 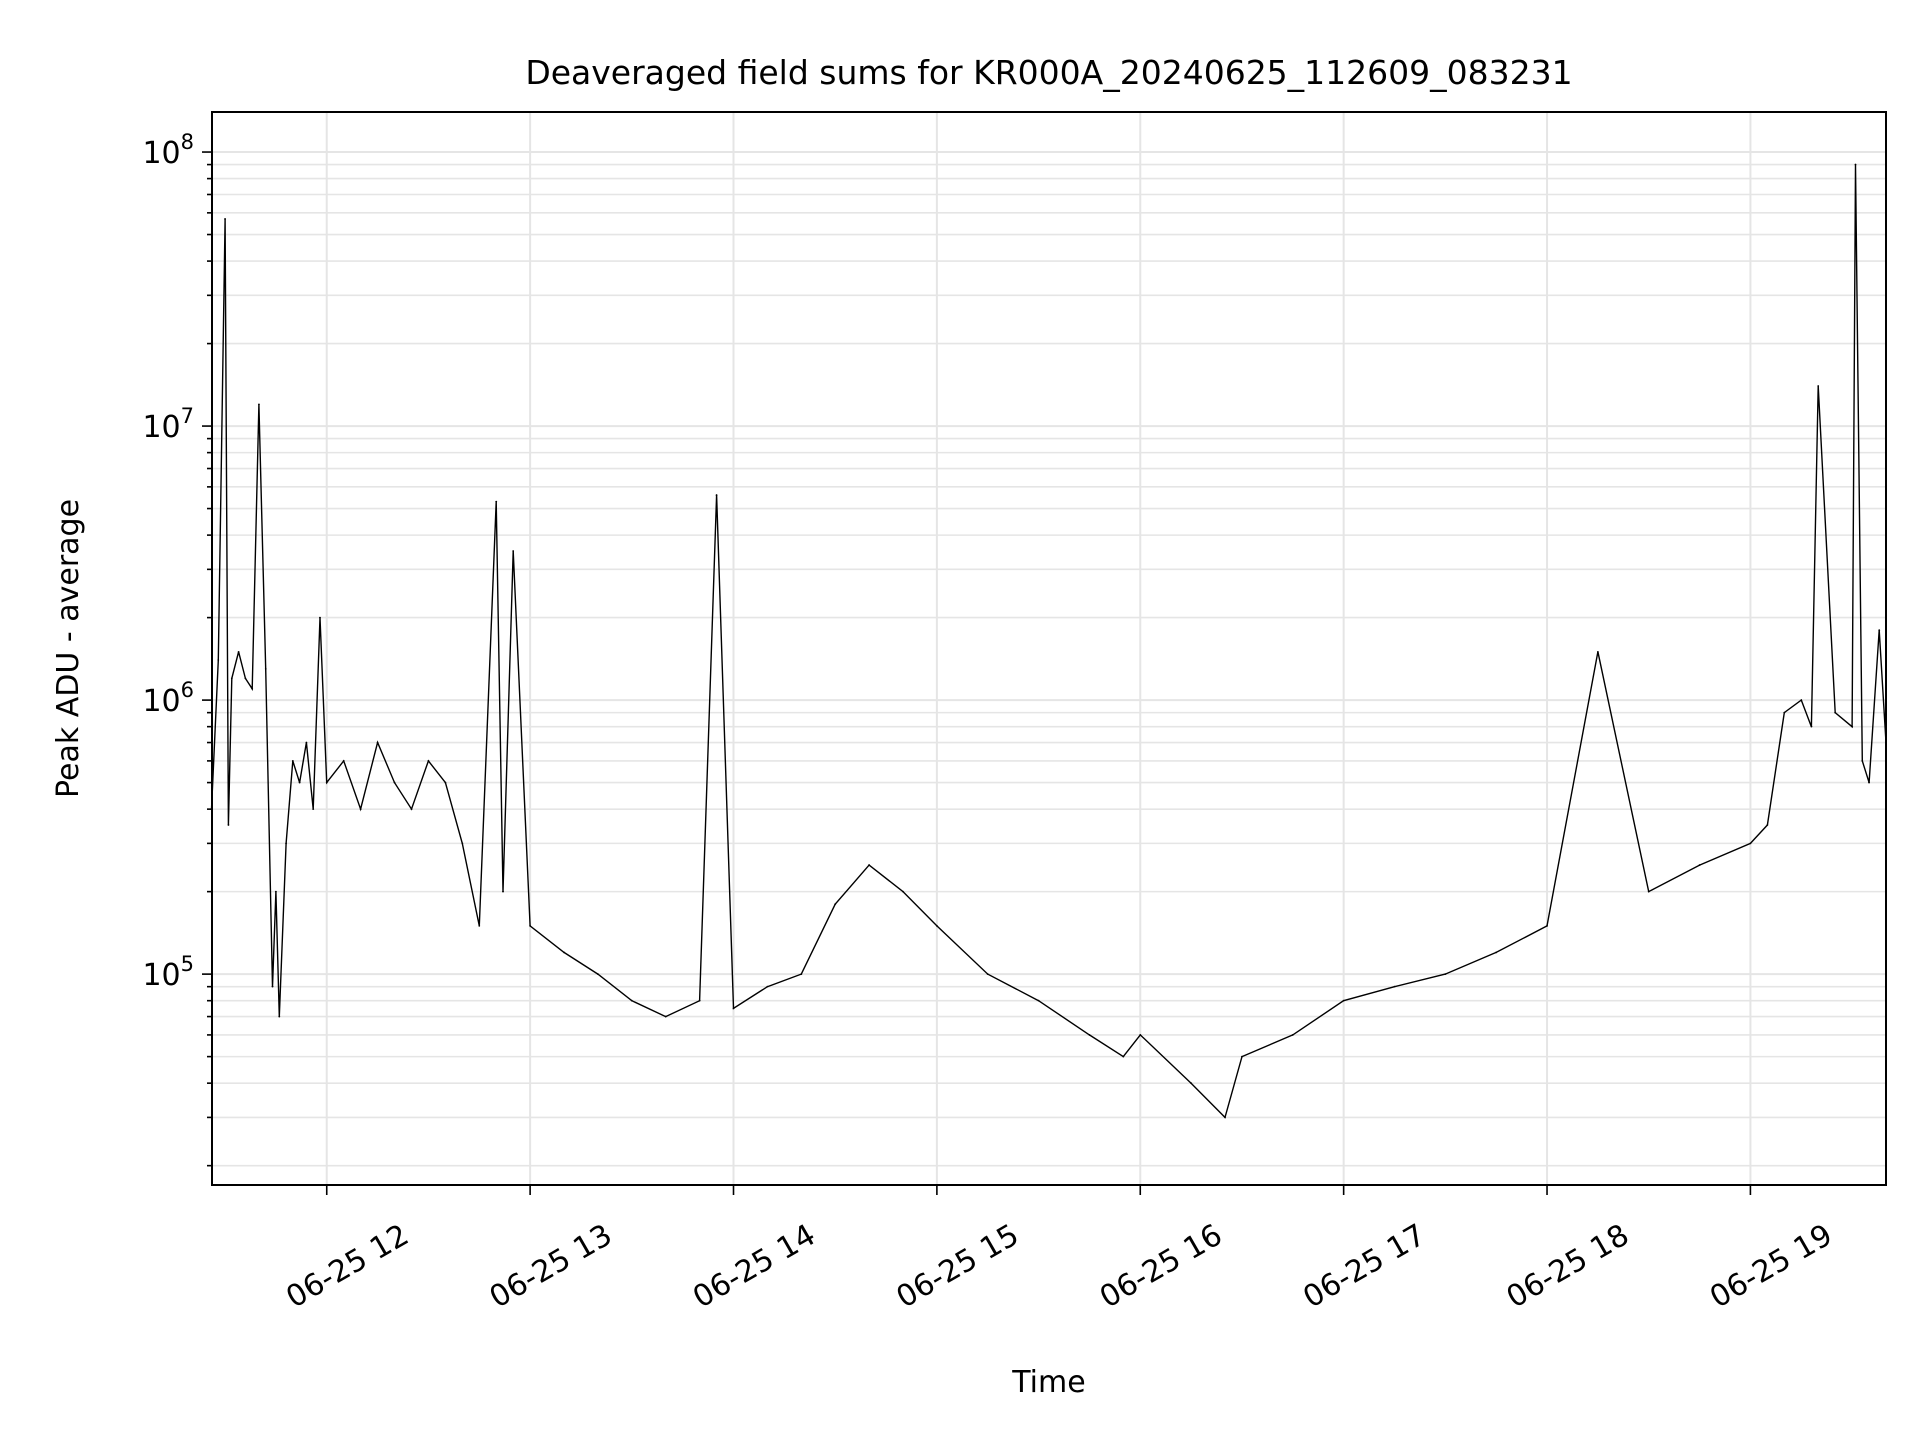 I want to click on x-tick-label: 06-25 13, so click(x=551, y=1267).